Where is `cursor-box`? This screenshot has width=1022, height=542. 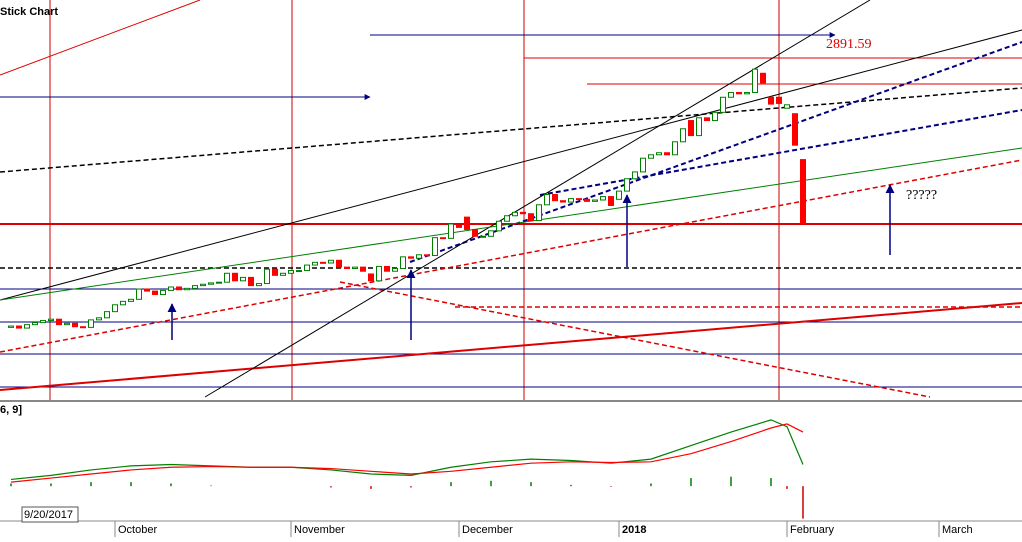 cursor-box is located at coordinates (50, 514).